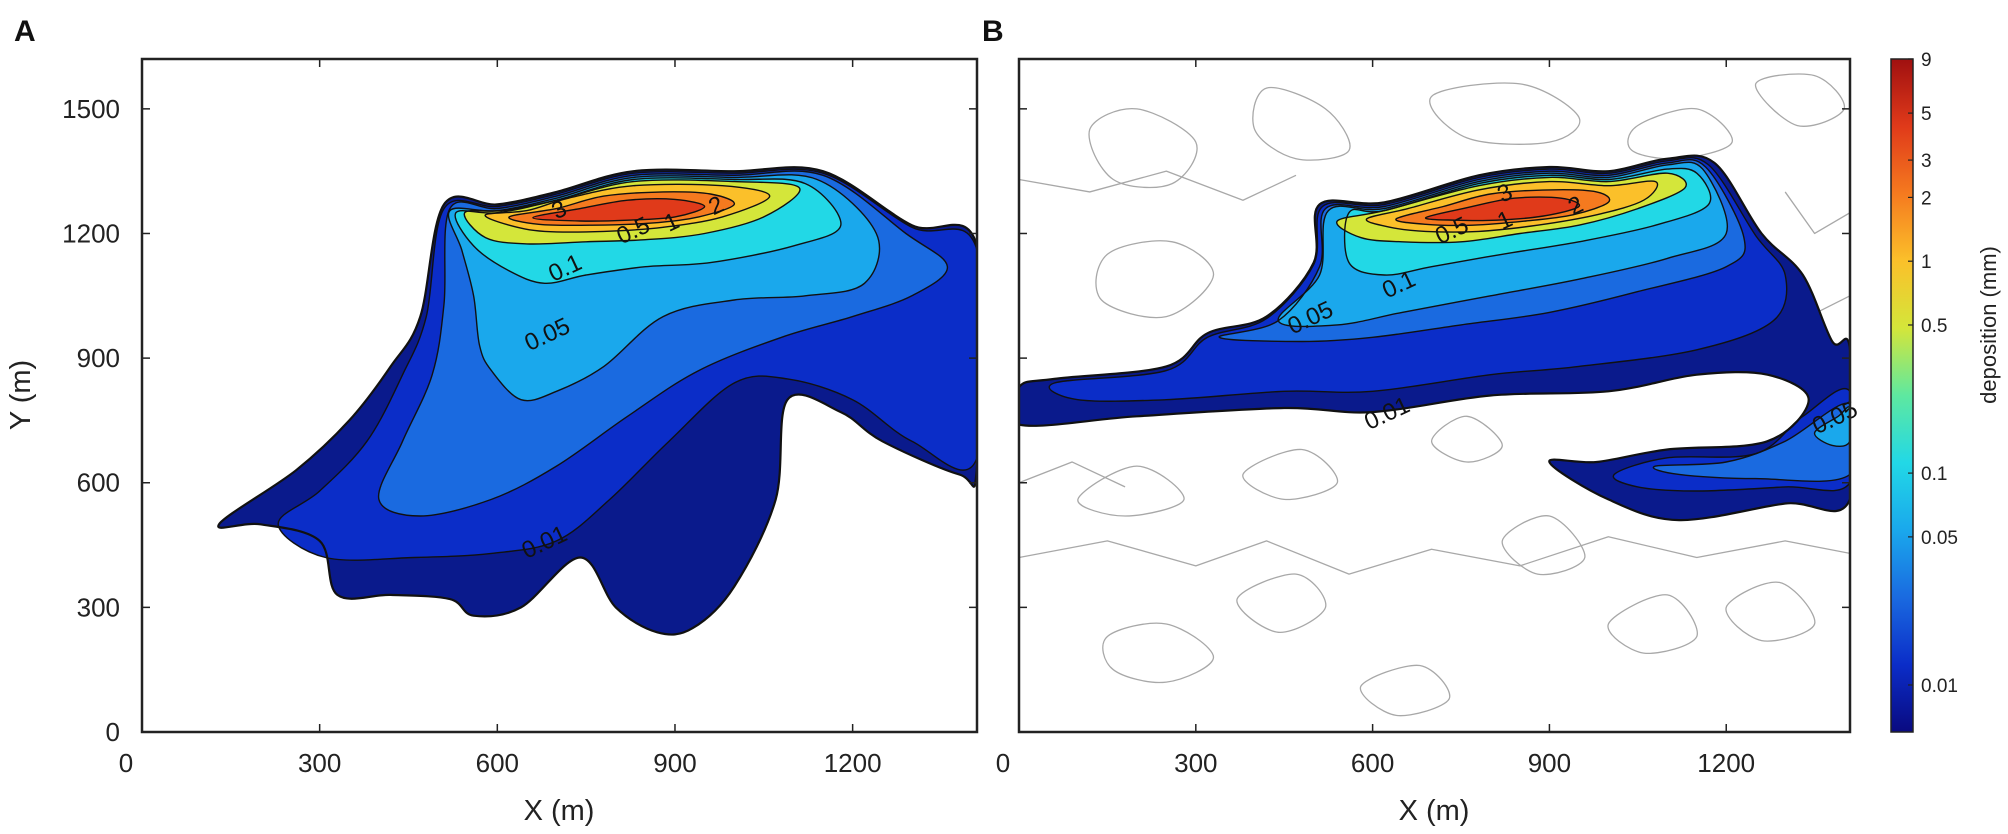  What do you see at coordinates (98, 607) in the screenshot?
I see `y-tick-label: 300` at bounding box center [98, 607].